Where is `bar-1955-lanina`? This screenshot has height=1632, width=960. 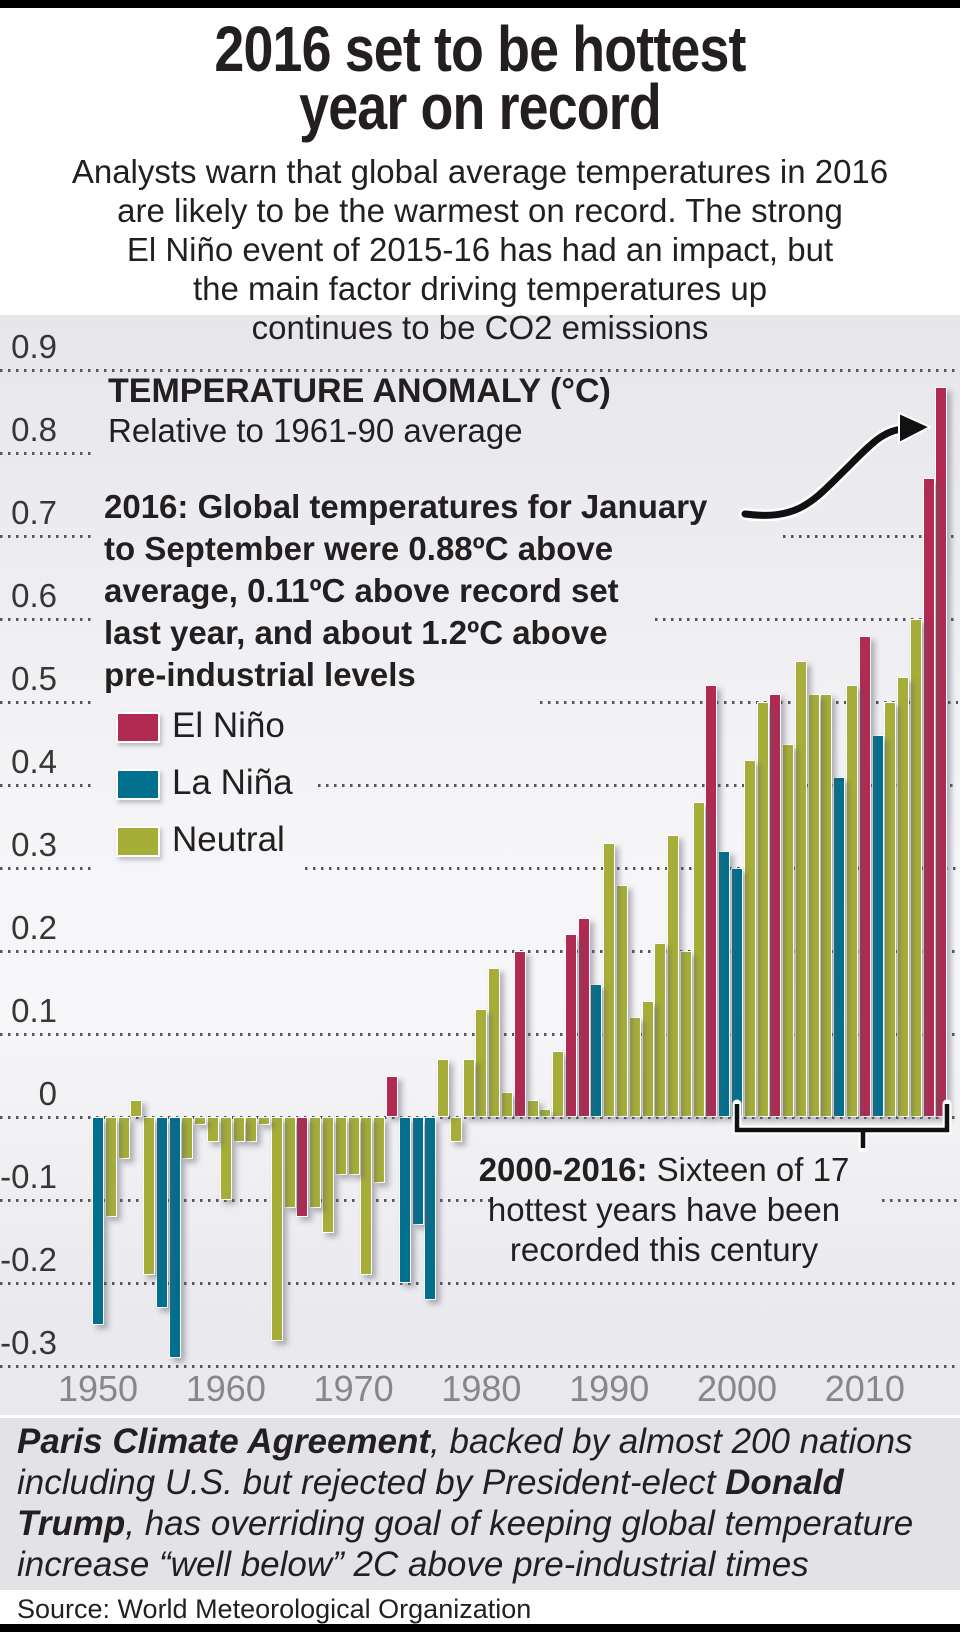 bar-1955-lanina is located at coordinates (161, 1212).